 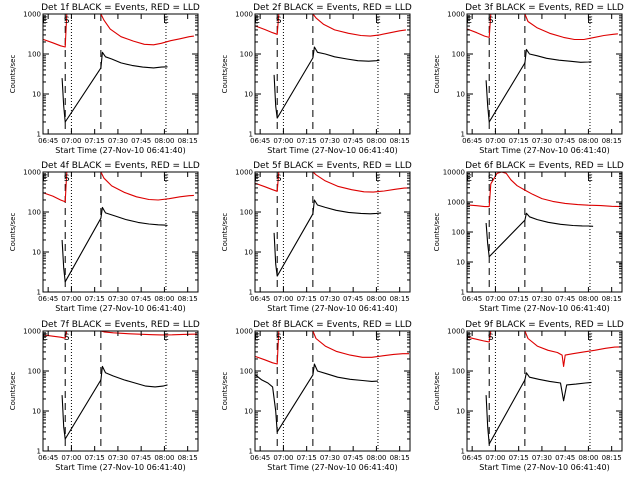 I want to click on y-tick-label: 1, so click(x=39, y=135).